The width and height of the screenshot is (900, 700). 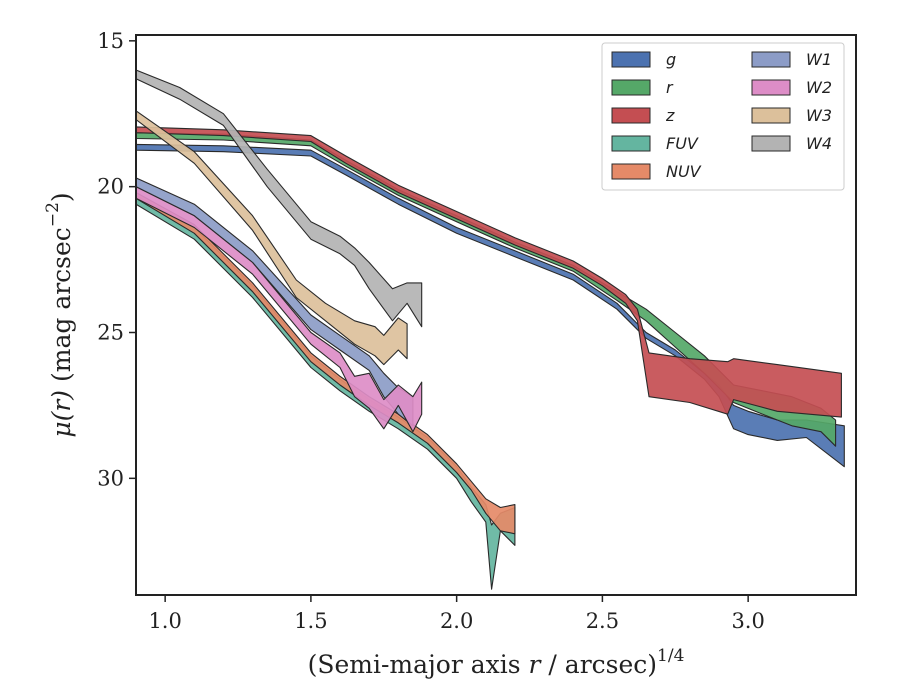 I want to click on legend-label-nuv: NUV, so click(x=684, y=171).